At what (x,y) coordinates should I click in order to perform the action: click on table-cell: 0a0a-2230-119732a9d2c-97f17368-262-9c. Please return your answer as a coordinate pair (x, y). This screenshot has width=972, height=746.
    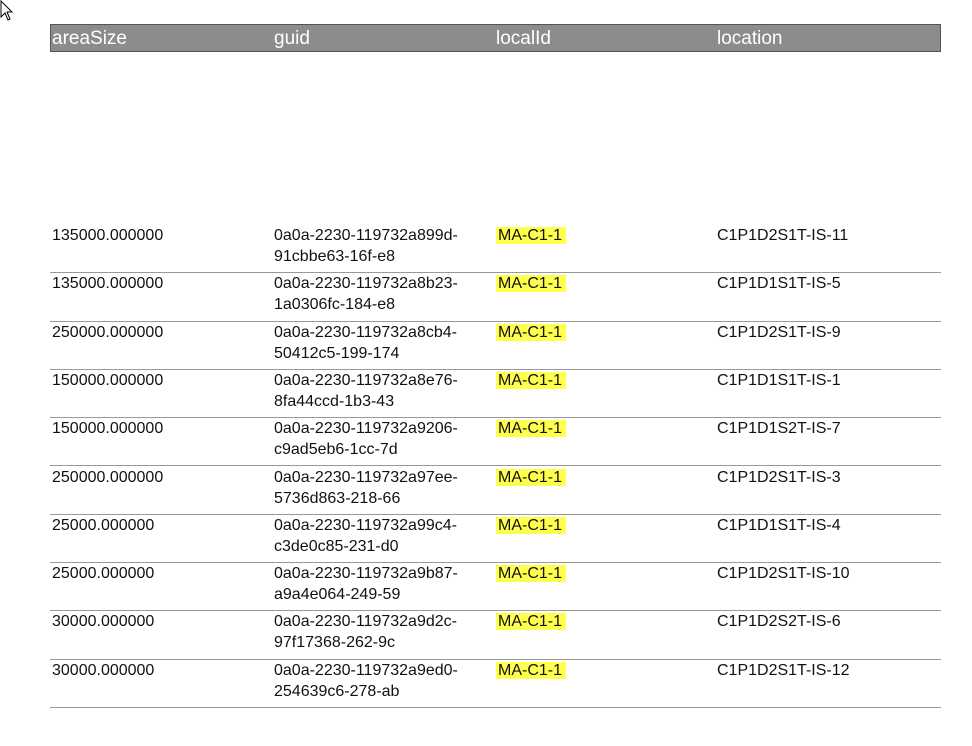
    Looking at the image, I should click on (365, 632).